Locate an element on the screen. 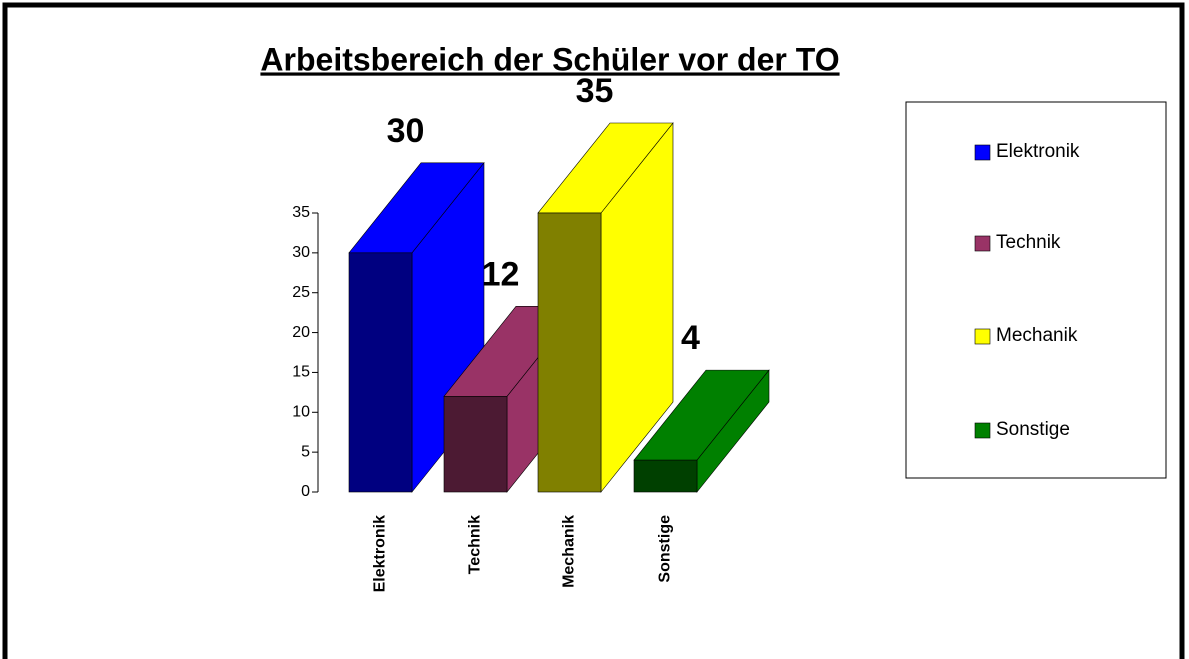 This screenshot has width=1189, height=659. chart-title: Arbeitsbereich der Schüler vor der TO is located at coordinates (549, 59).